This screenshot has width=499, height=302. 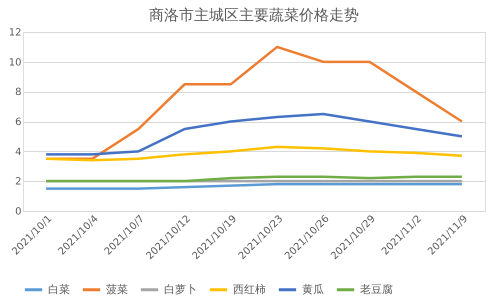 I want to click on legend-label: 白萝卜, so click(x=180, y=289).